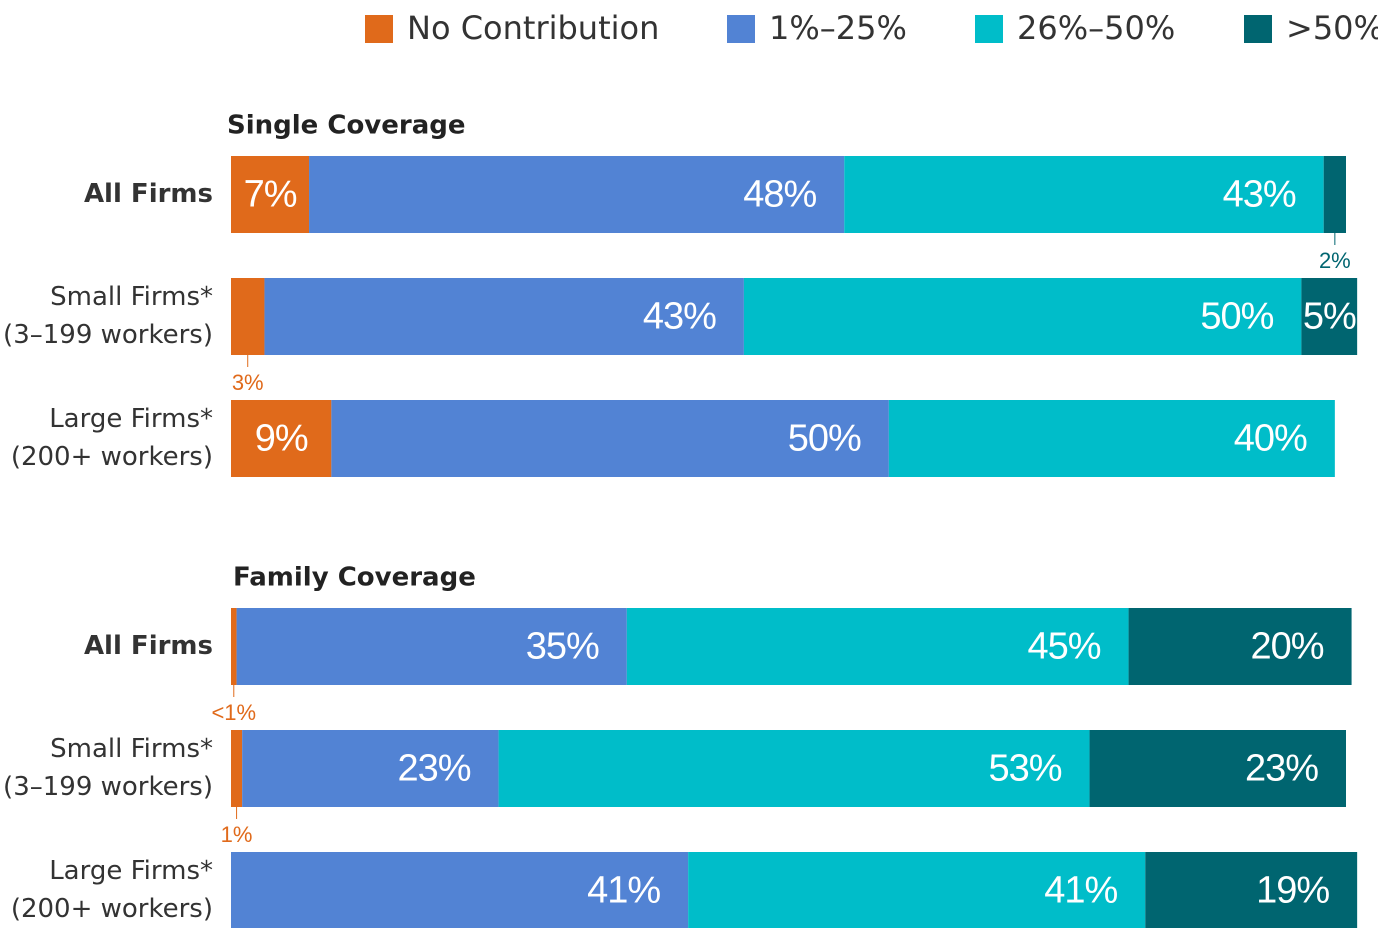  Describe the element at coordinates (1096, 28) in the screenshot. I see `legend-label: 26%–50%` at that location.